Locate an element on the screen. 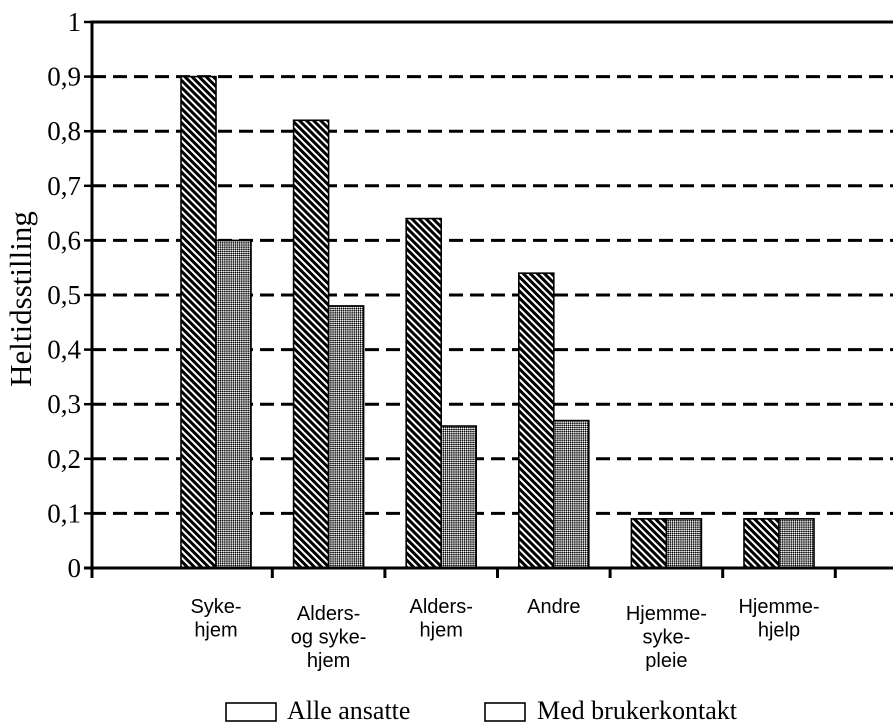  category-label-3: Andre is located at coordinates (553, 607).